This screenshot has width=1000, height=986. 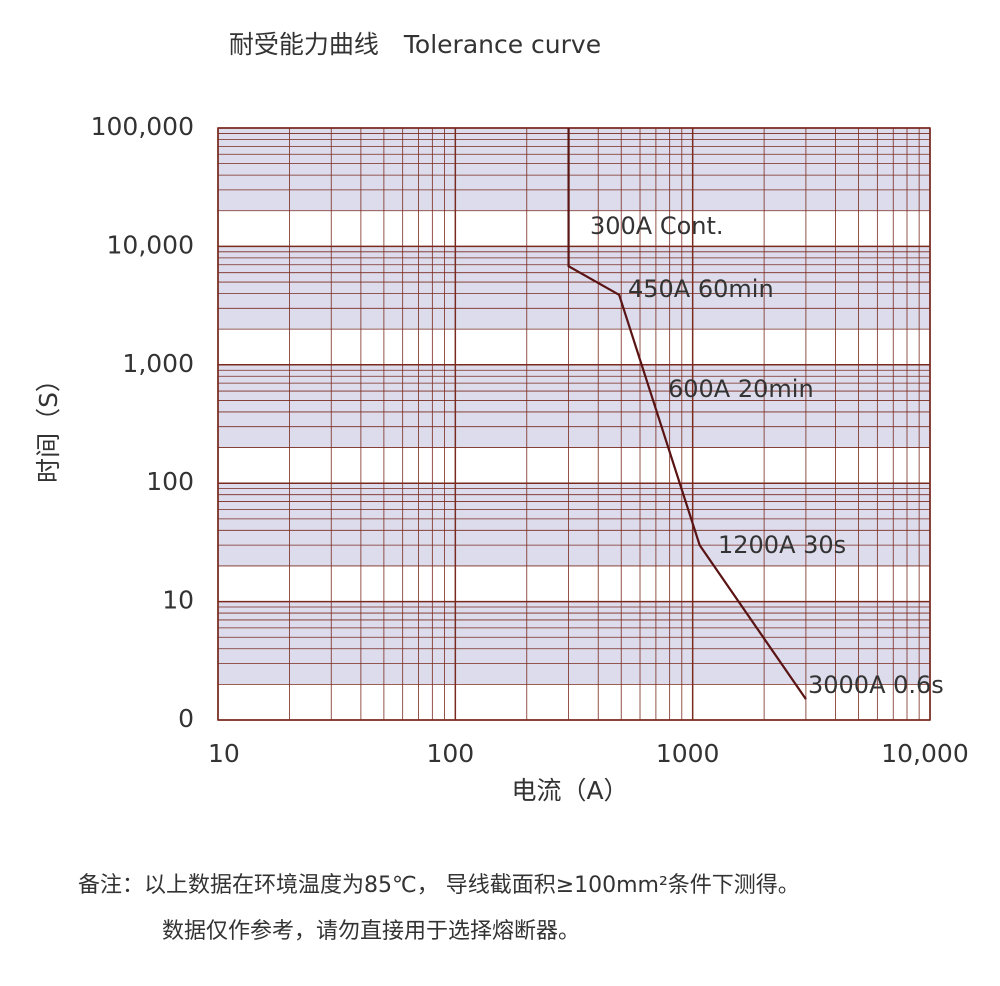 What do you see at coordinates (150, 244) in the screenshot?
I see `y-tick-label: 10,000` at bounding box center [150, 244].